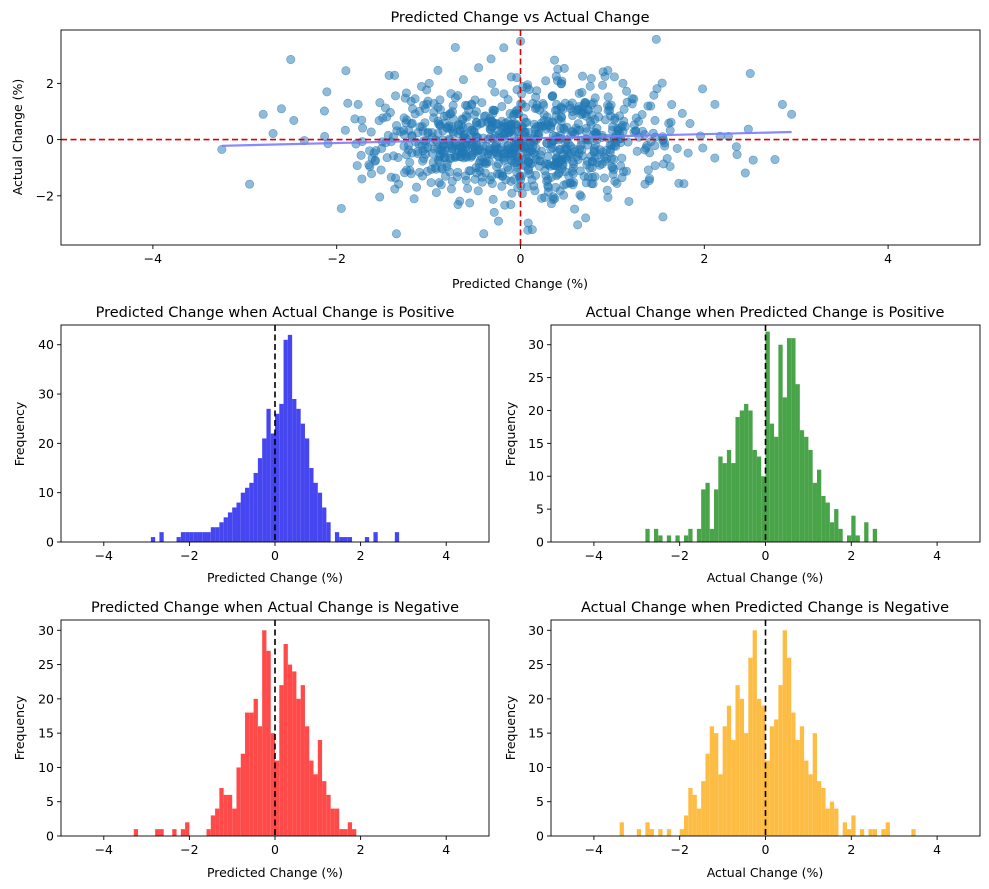 This screenshot has width=989, height=889. Describe the element at coordinates (46, 443) in the screenshot. I see `y-tick-label: 20` at that location.